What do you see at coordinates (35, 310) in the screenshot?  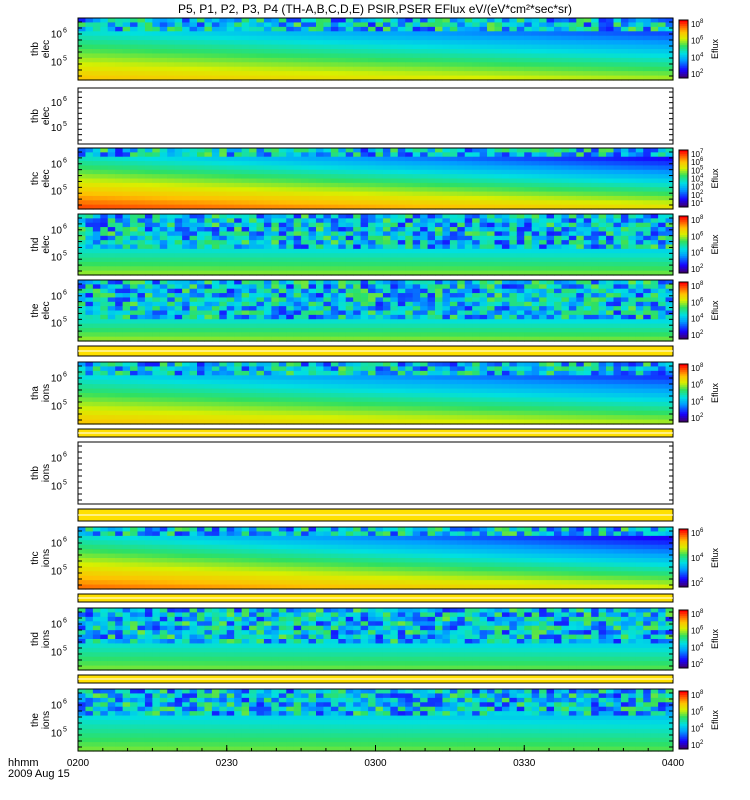 I see `panel-probe-label: the` at bounding box center [35, 310].